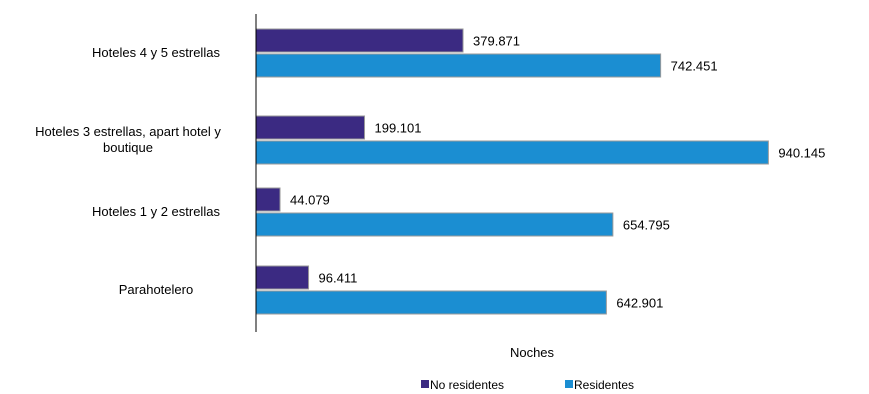 The image size is (869, 394). I want to click on value-label: 654.795, so click(646, 225).